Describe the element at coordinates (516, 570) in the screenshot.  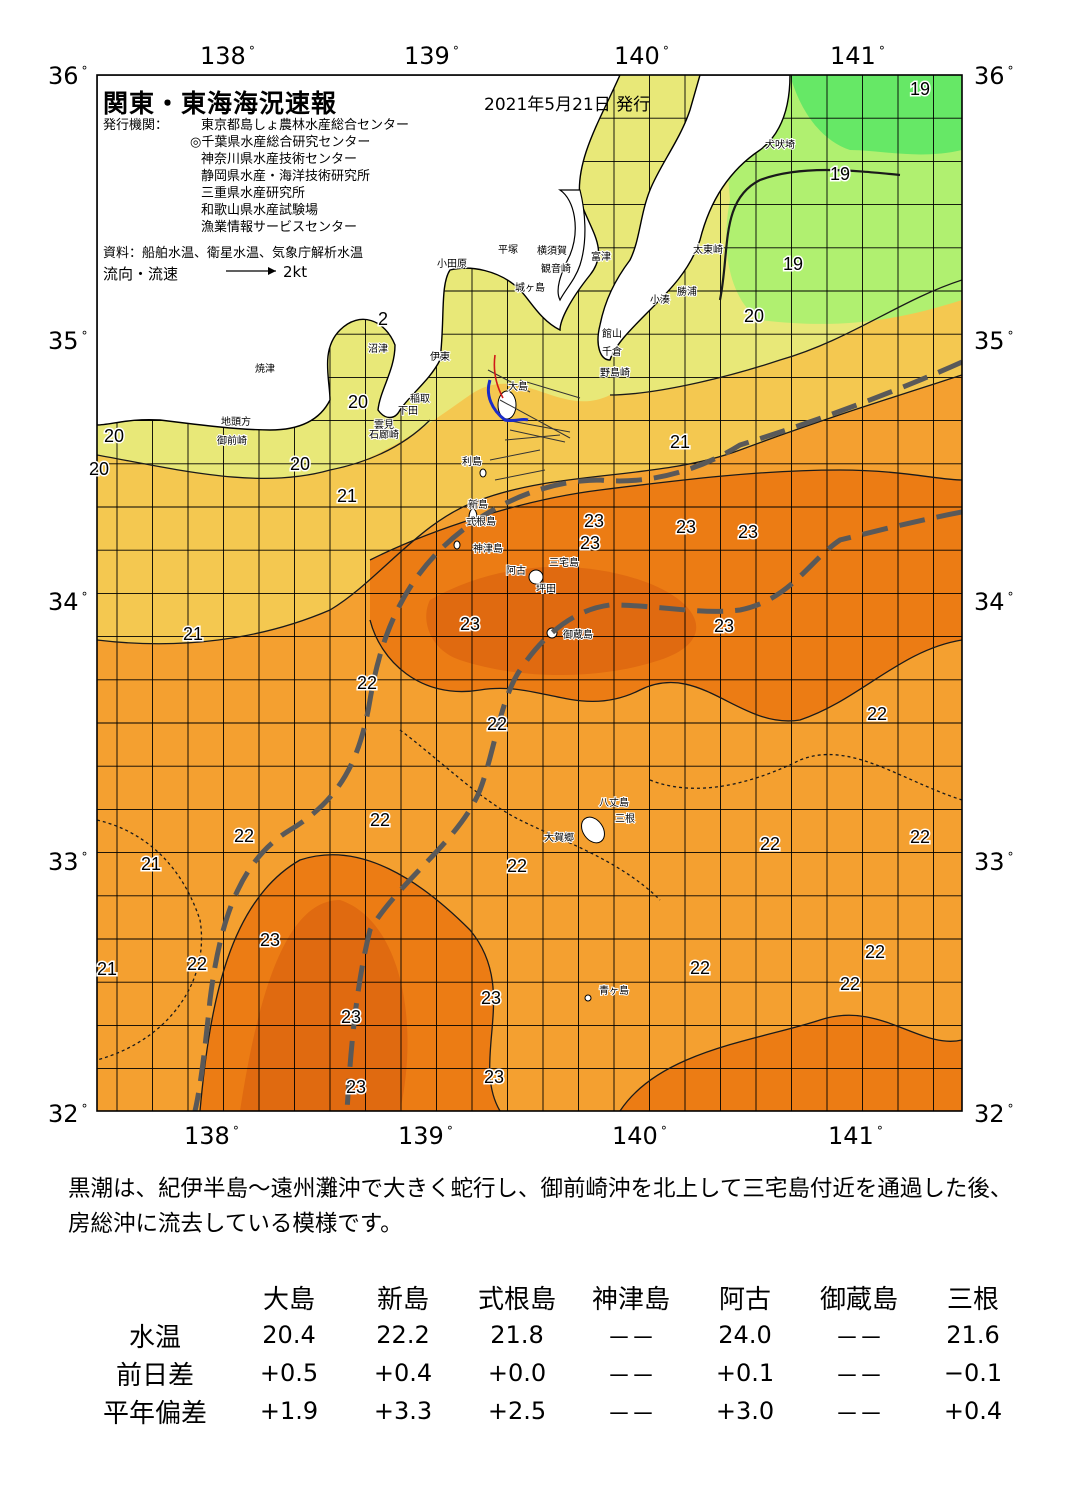
I see `place-label: 阿古` at that location.